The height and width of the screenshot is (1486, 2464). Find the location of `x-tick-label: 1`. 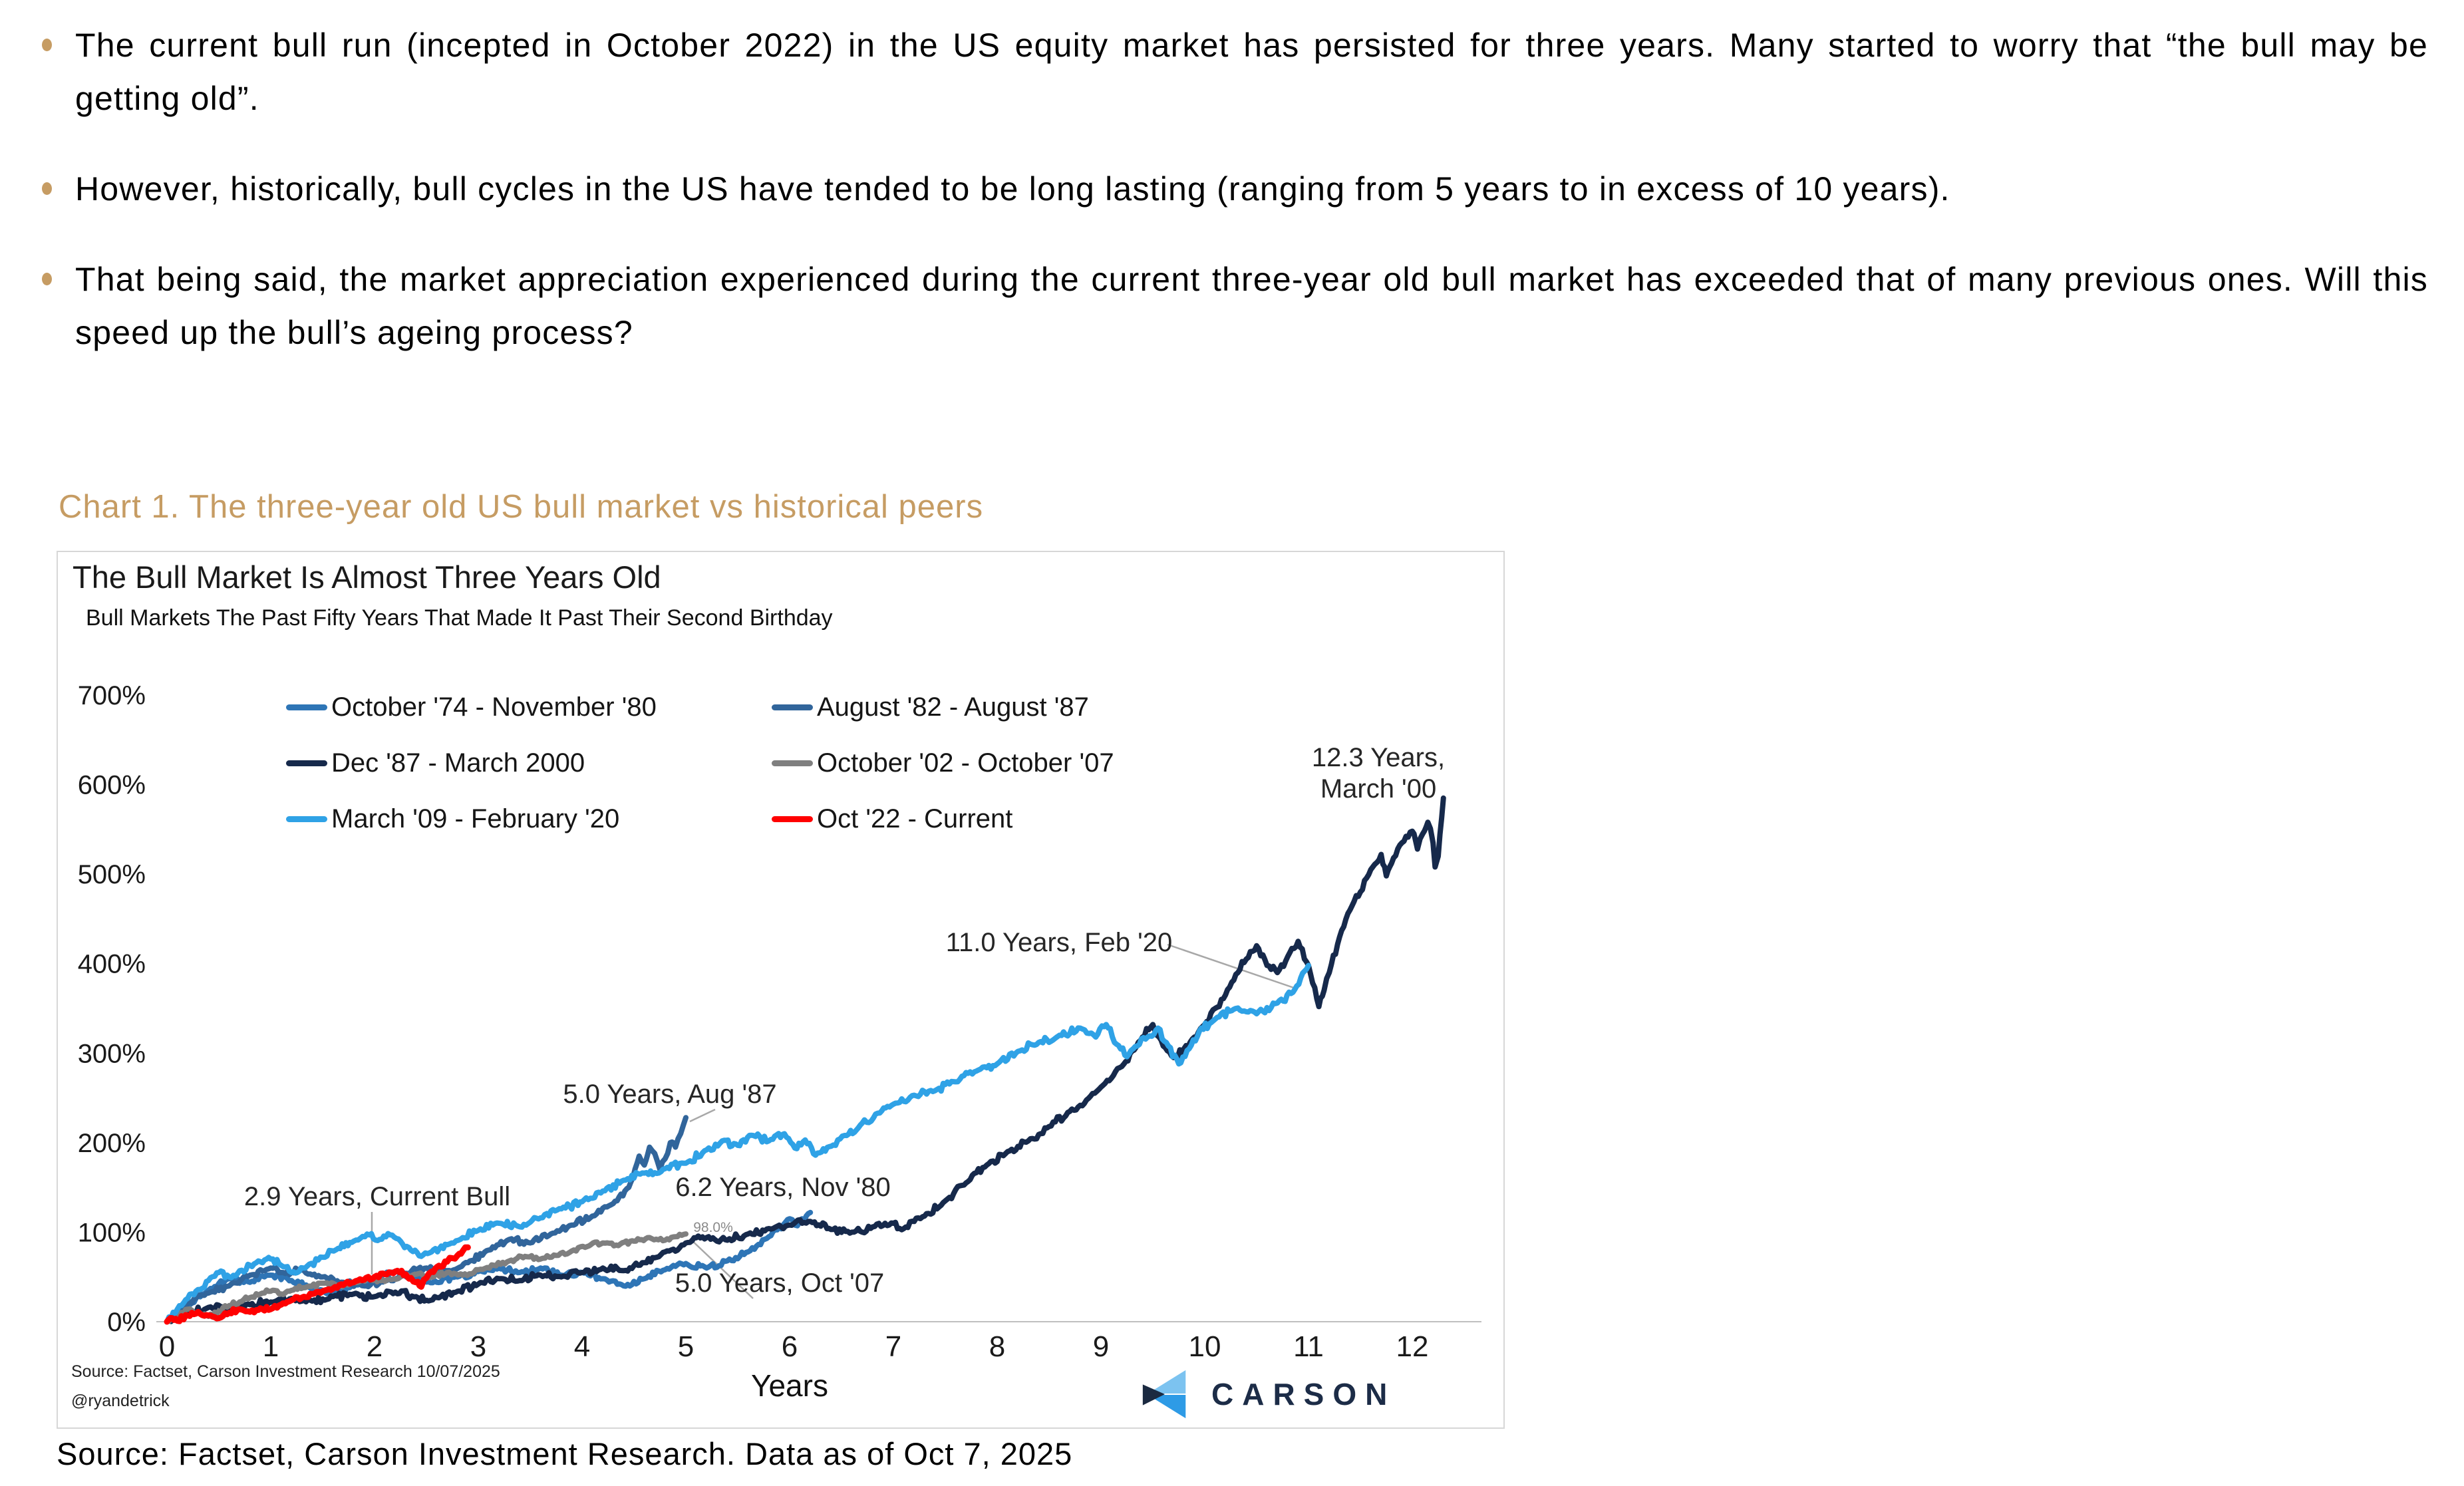

x-tick-label: 1 is located at coordinates (271, 1346).